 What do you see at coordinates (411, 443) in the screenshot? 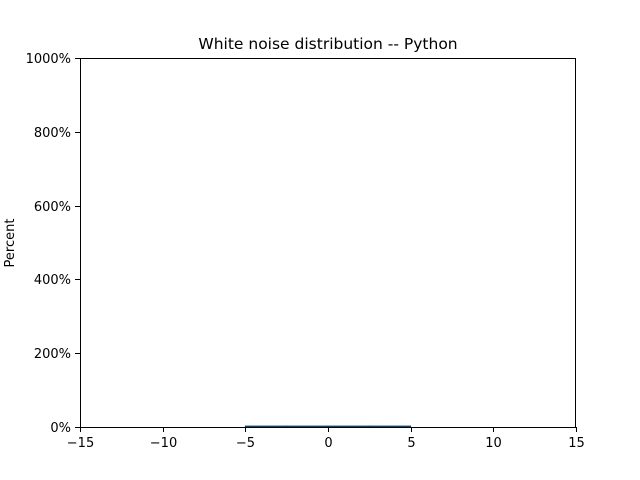
I see `x-tick-label: 5` at bounding box center [411, 443].